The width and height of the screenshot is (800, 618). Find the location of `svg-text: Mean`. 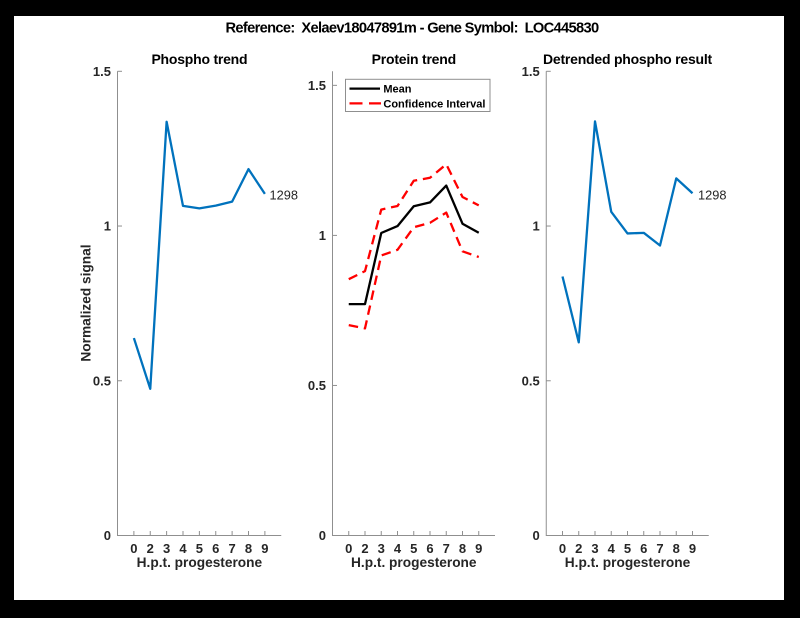

svg-text: Mean is located at coordinates (397, 90).